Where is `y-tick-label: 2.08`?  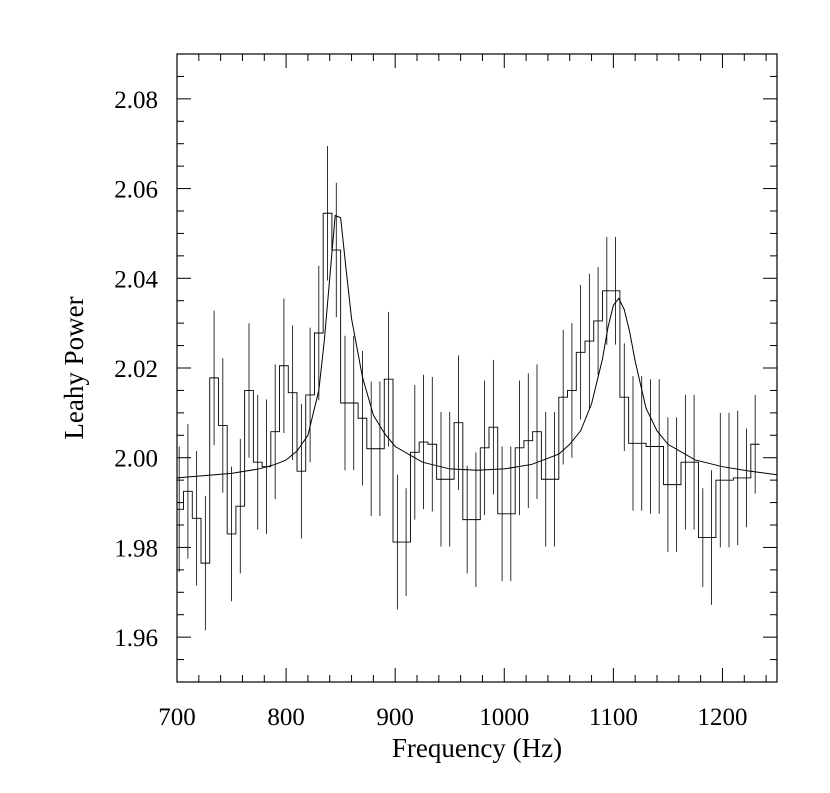 y-tick-label: 2.08 is located at coordinates (136, 100).